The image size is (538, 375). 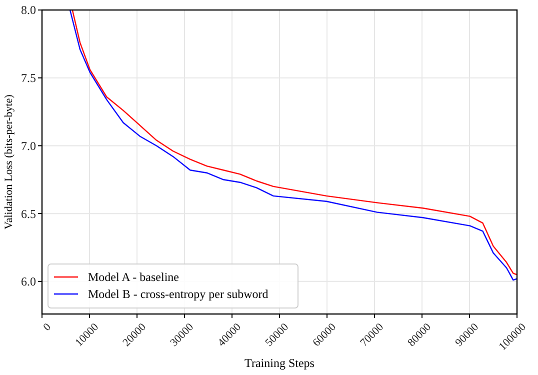 I want to click on y-tick-label: 8.0, so click(x=28, y=10).